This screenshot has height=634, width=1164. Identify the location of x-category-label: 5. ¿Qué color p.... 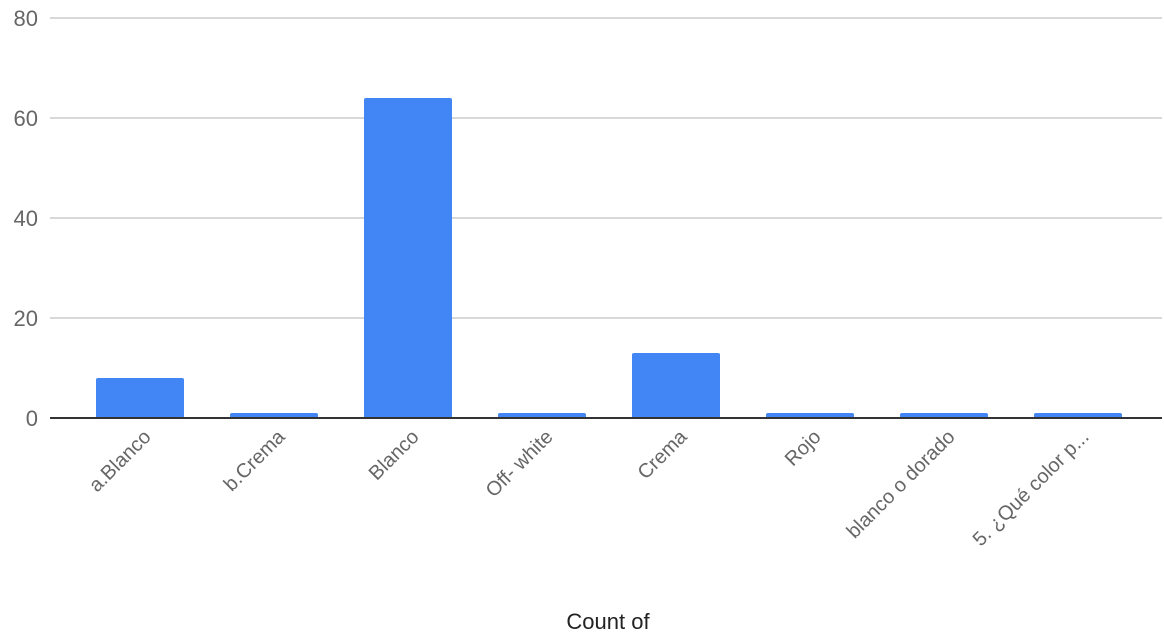
(1031, 488).